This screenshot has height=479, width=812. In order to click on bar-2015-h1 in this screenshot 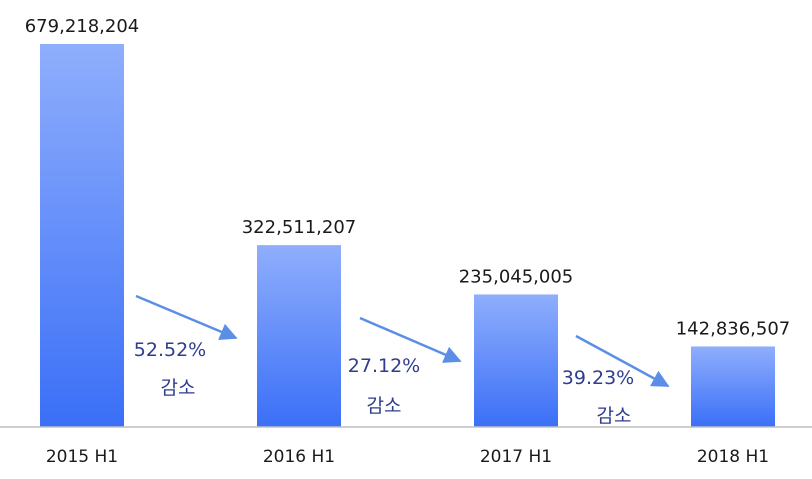, I will do `click(82, 235)`.